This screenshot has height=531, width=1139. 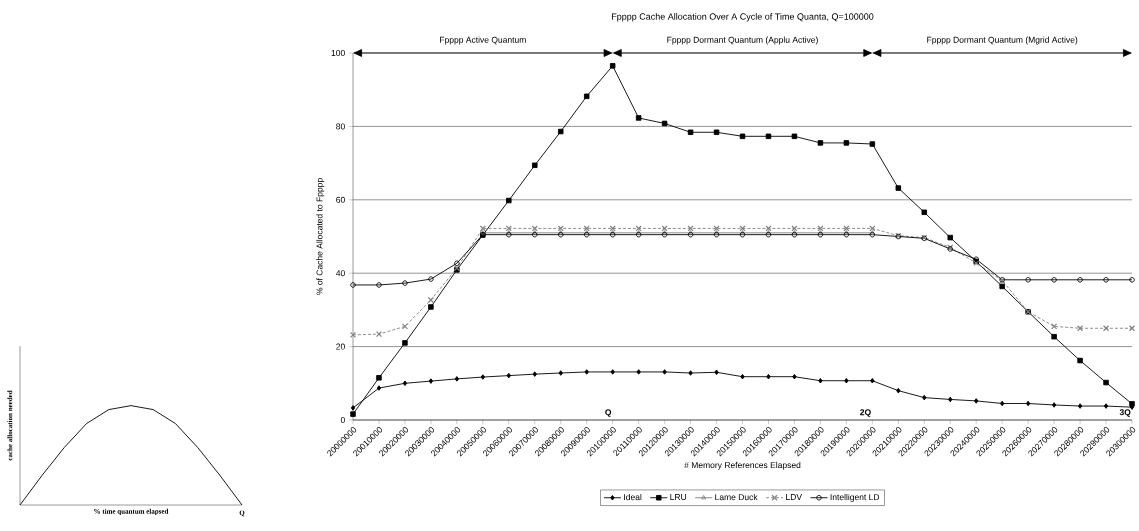 What do you see at coordinates (340, 273) in the screenshot?
I see `y-tick-label: 40` at bounding box center [340, 273].